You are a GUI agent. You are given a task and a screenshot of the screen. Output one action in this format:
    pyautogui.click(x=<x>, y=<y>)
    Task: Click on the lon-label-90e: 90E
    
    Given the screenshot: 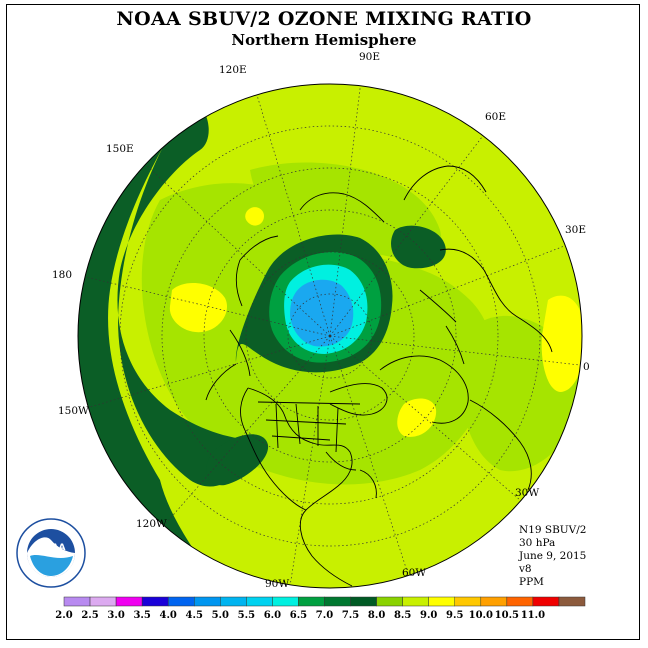 What is the action you would take?
    pyautogui.click(x=369, y=57)
    